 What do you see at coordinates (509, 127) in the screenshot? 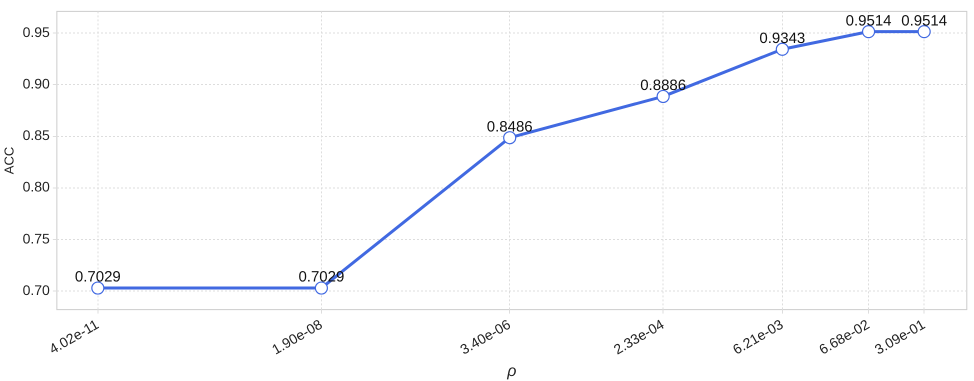
I see `data-label: 0.8486` at bounding box center [509, 127].